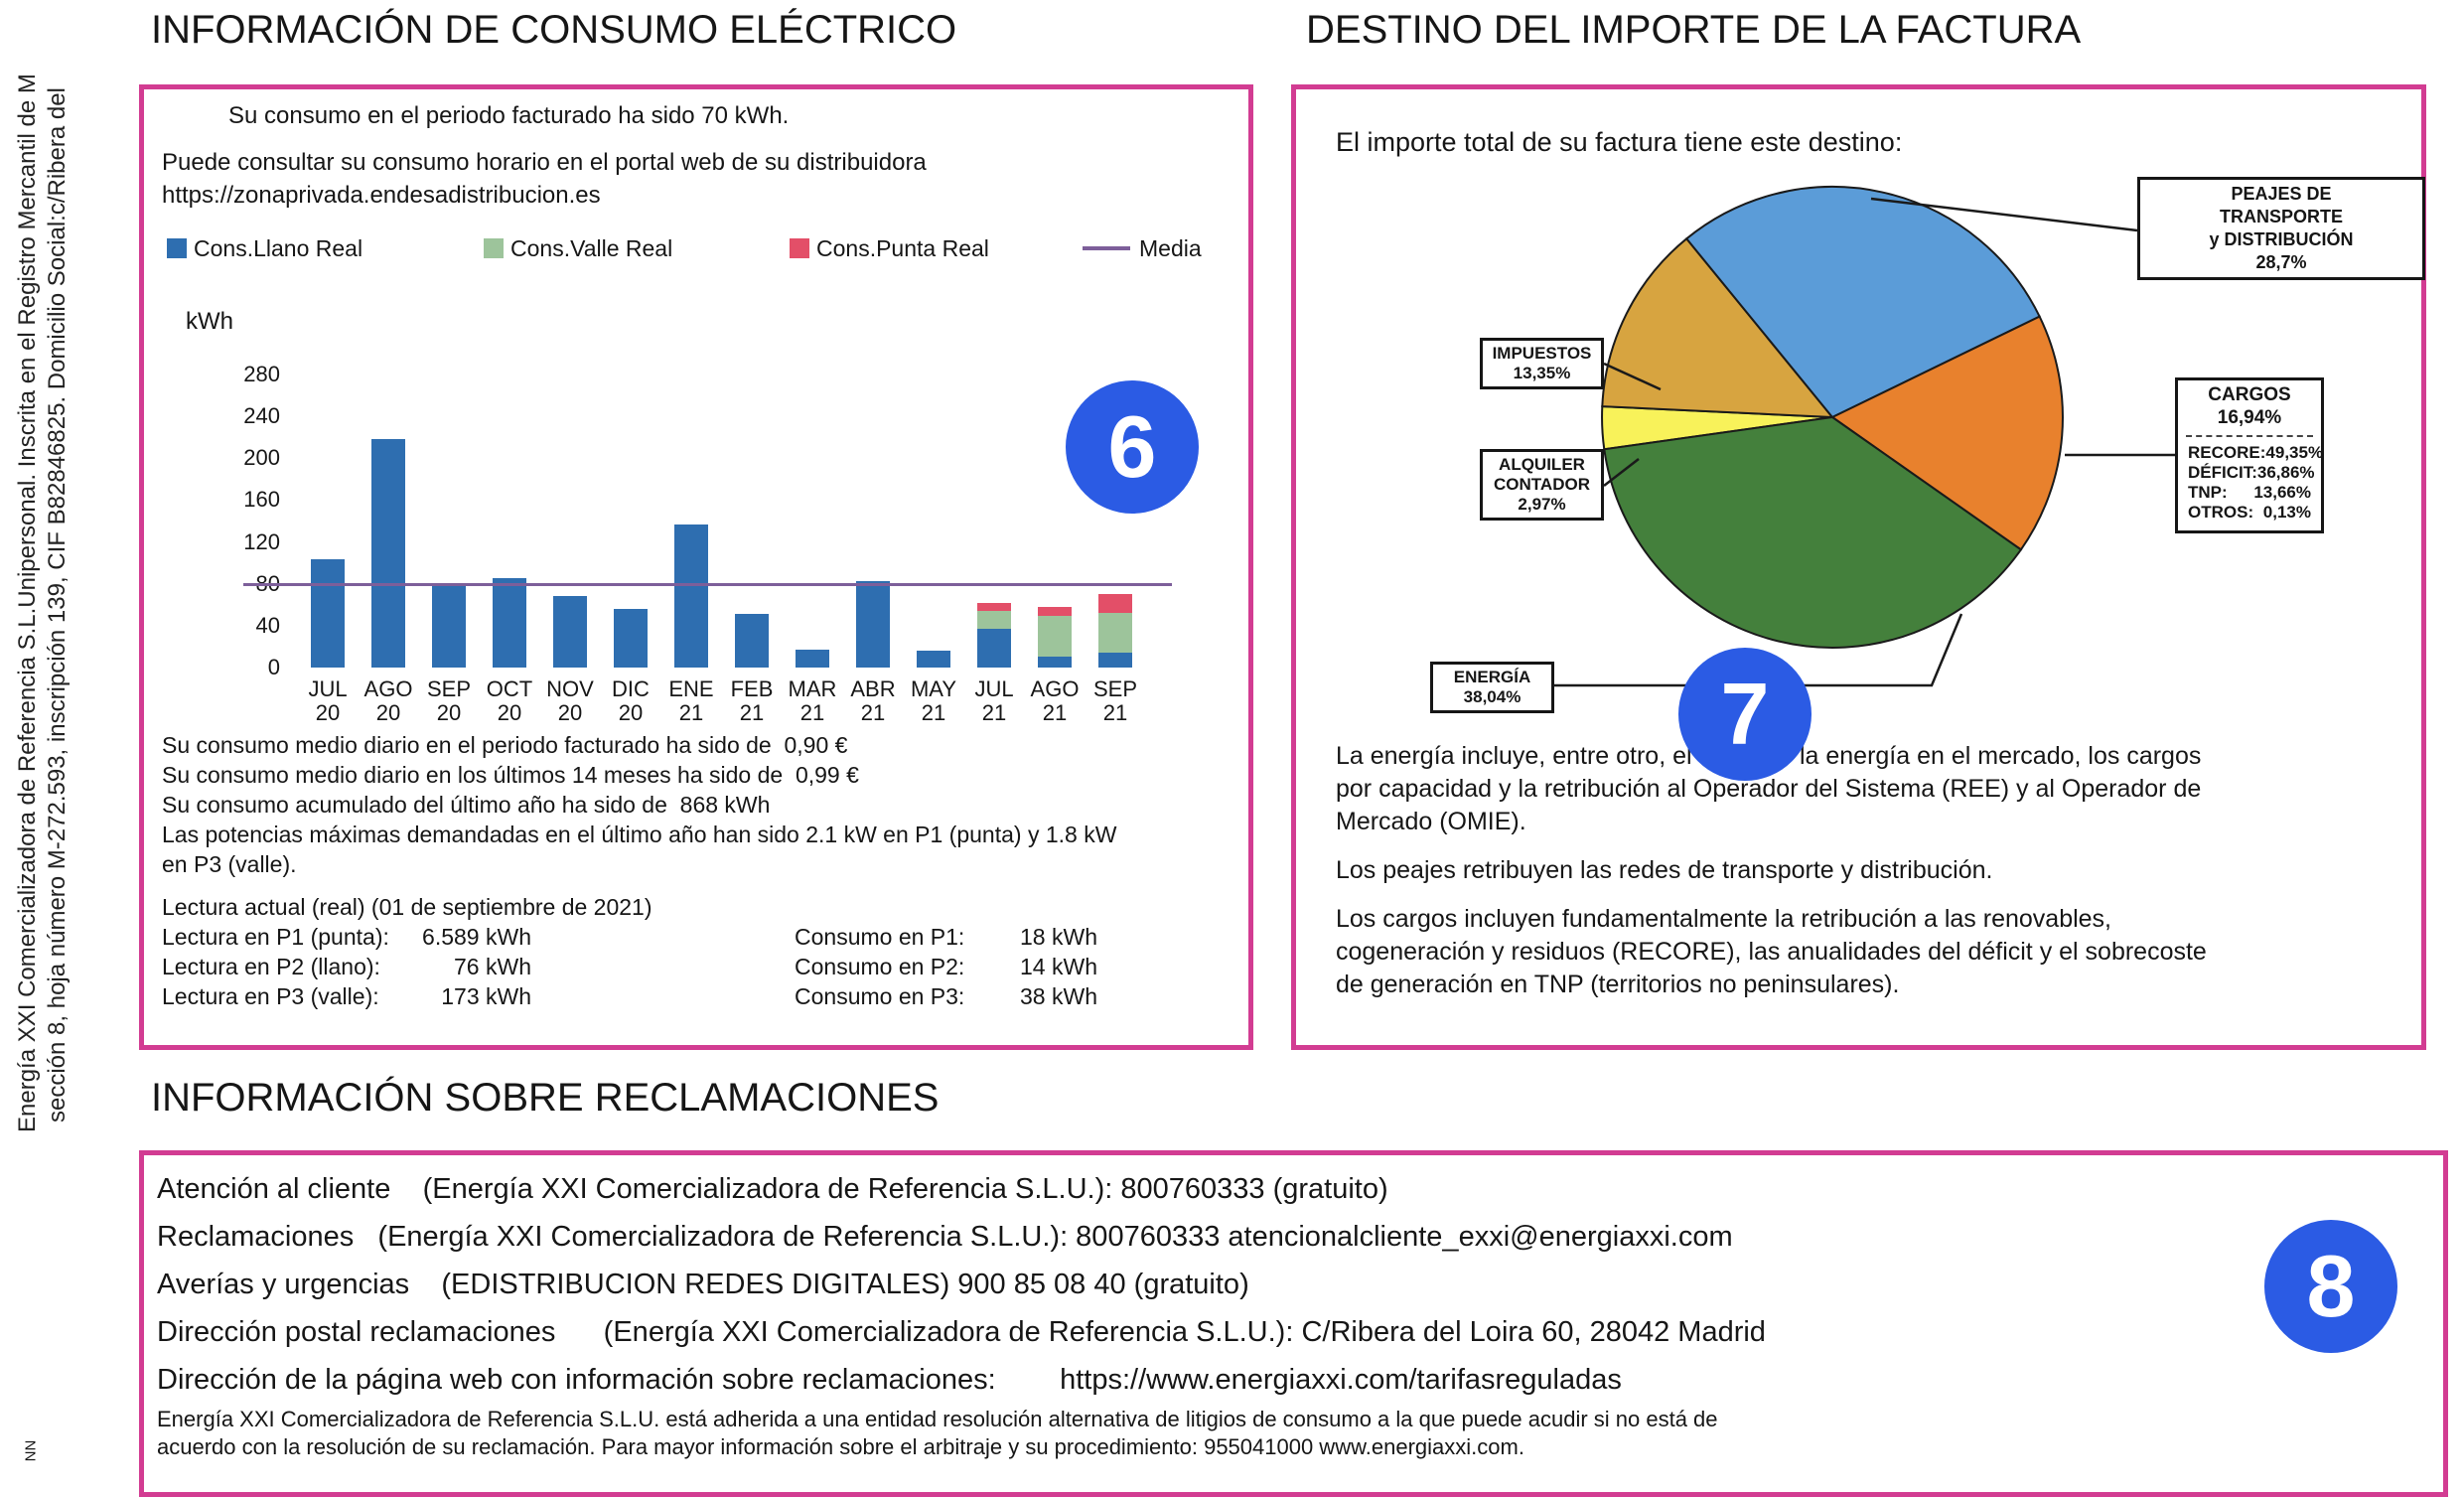 The image size is (2464, 1497). I want to click on x-axis-label-line: FEB, so click(752, 688).